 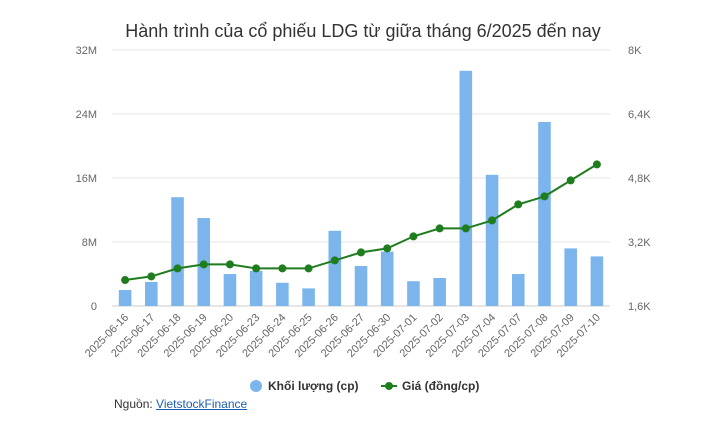 I want to click on right-axis: 1,6K 3,2K 4,8K 6,4K 8K, so click(x=639, y=179).